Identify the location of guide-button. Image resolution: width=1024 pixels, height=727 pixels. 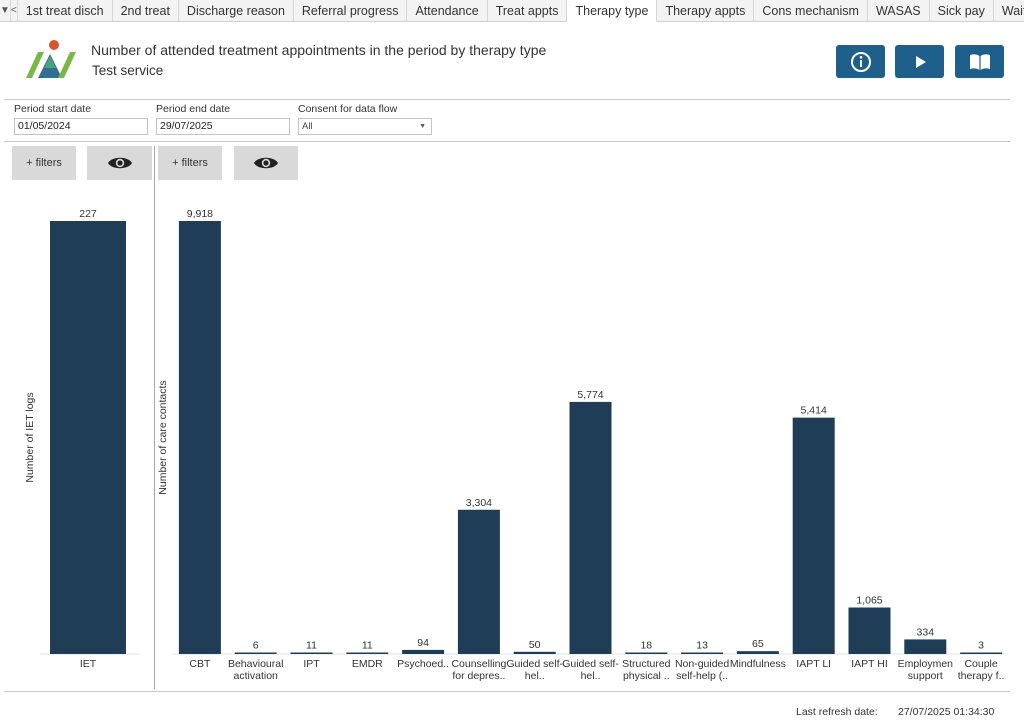
(979, 61).